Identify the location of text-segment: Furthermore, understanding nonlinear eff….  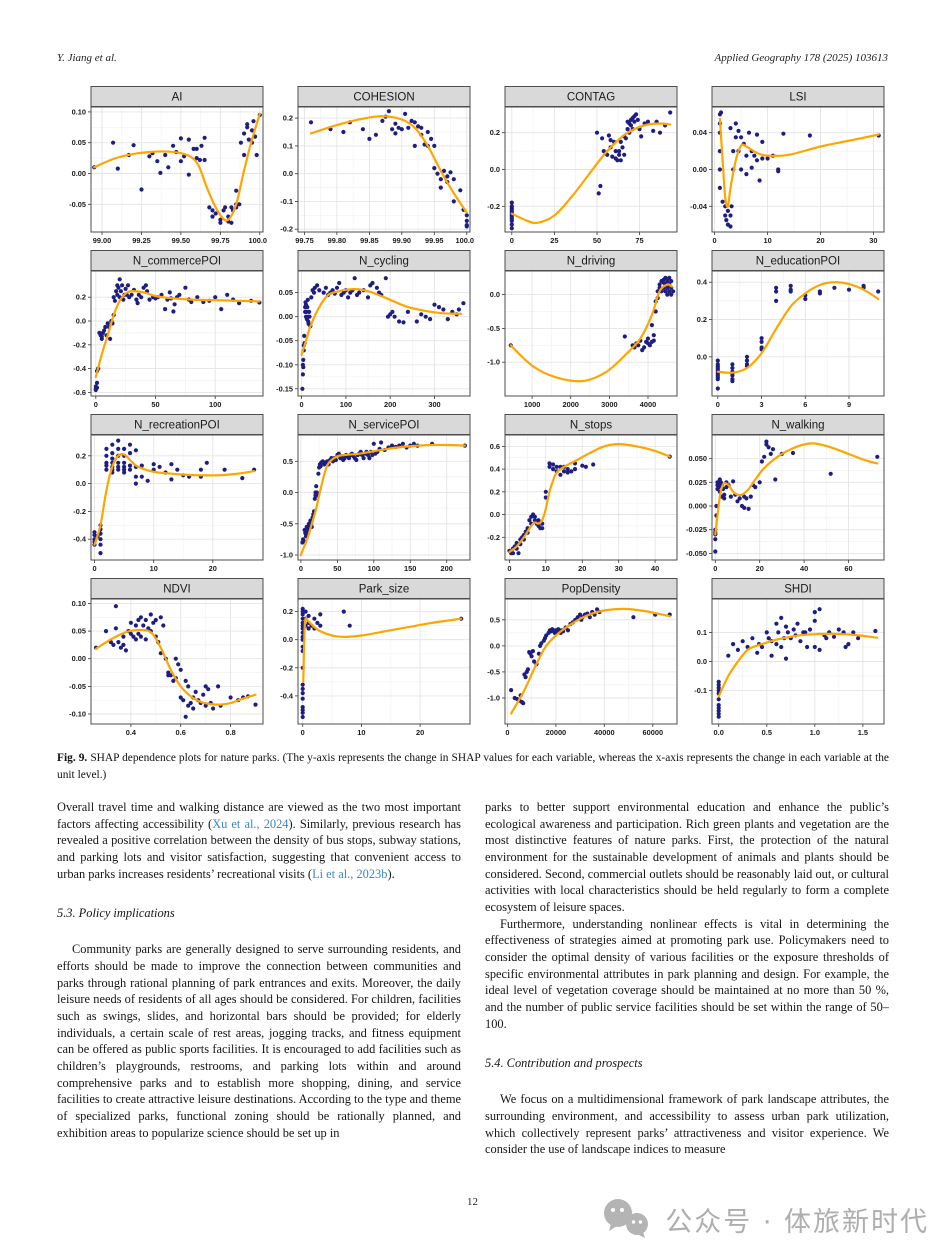
(687, 973).